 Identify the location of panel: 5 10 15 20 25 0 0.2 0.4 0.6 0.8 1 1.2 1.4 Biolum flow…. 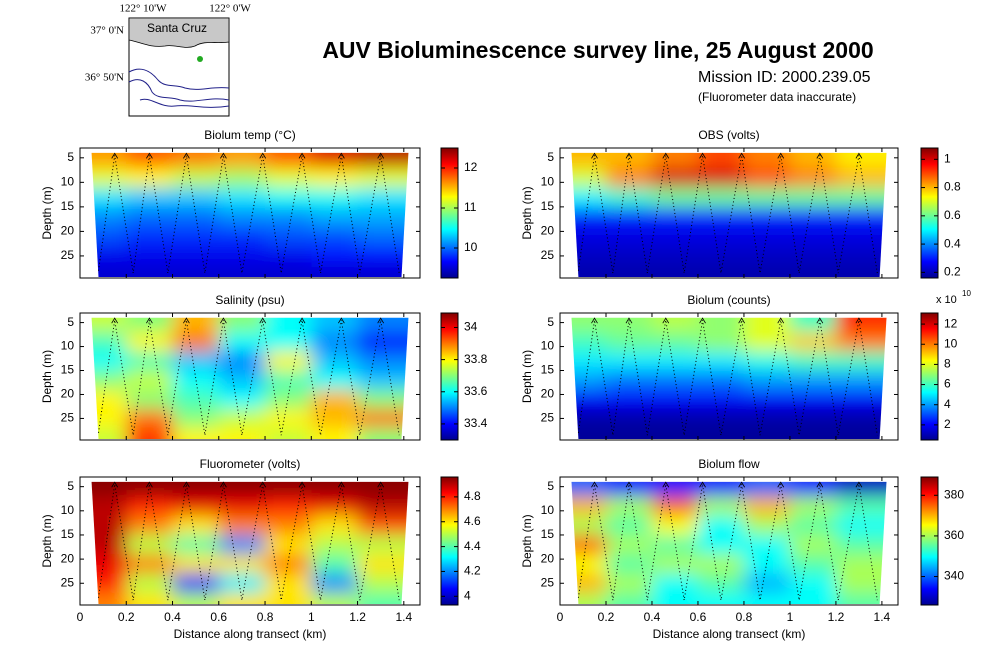
(742, 549).